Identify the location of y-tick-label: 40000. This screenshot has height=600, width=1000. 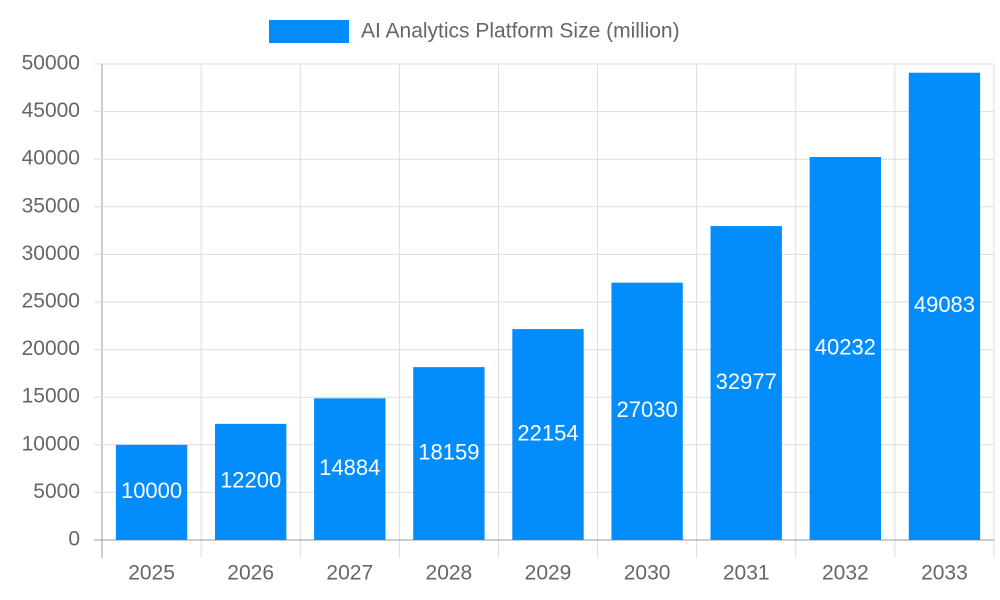
(51, 158).